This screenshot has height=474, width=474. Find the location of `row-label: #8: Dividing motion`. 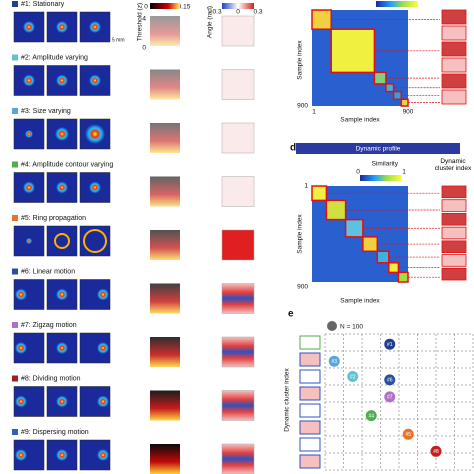

row-label: #8: Dividing motion is located at coordinates (51, 378).